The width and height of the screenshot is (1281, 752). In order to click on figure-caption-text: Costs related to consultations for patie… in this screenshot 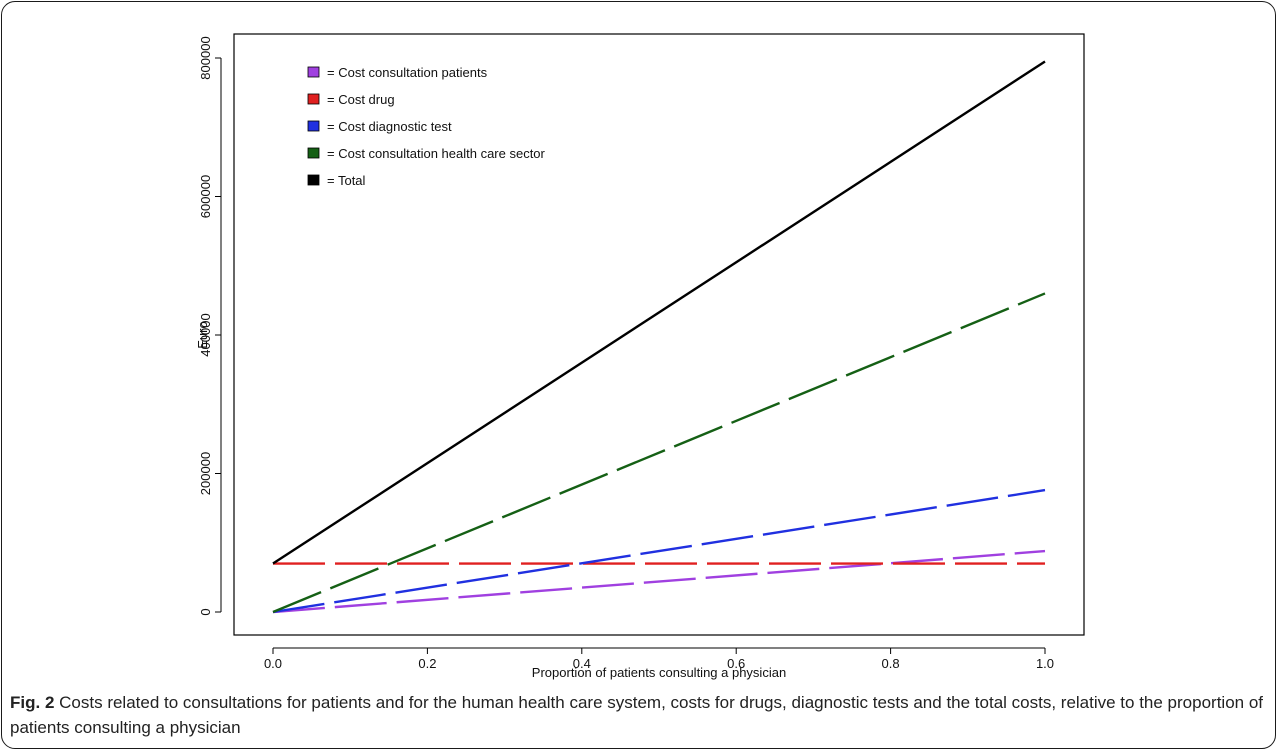, I will do `click(637, 715)`.